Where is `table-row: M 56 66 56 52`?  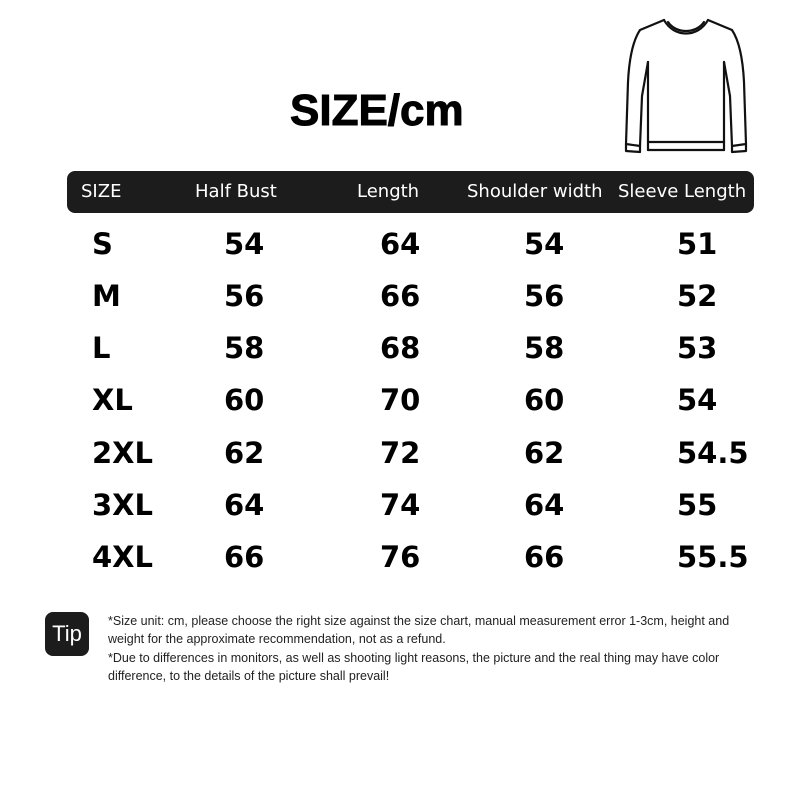 table-row: M 56 66 56 52 is located at coordinates (400, 296).